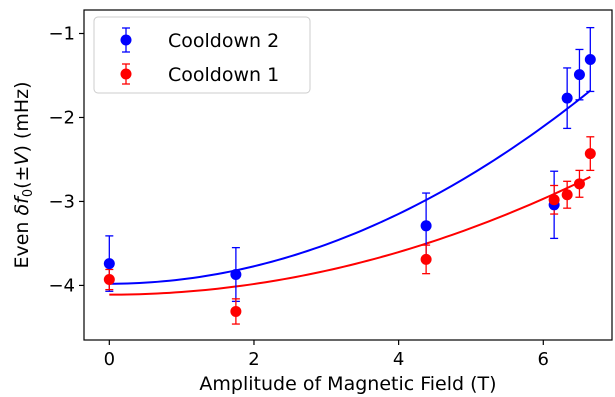 This screenshot has height=397, width=615. Describe the element at coordinates (22, 158) in the screenshot. I see `y-axis-label-var: V` at that location.